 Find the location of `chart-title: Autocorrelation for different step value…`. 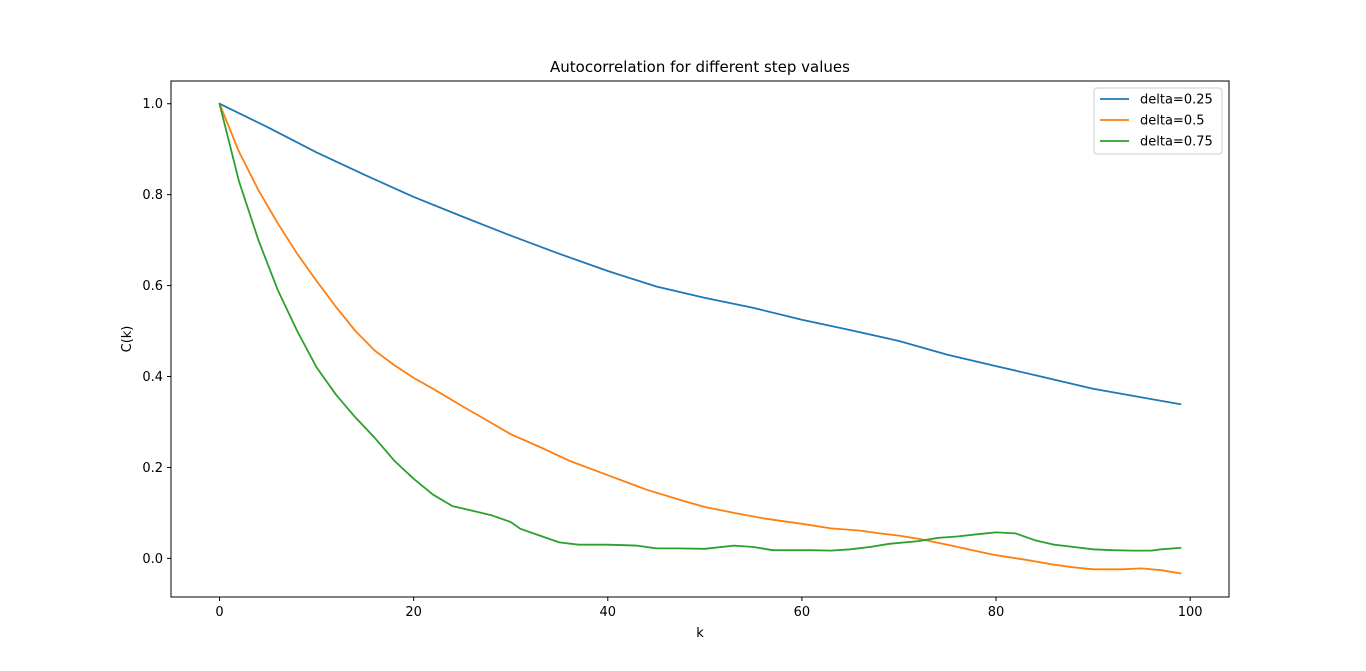

chart-title: Autocorrelation for different step value… is located at coordinates (700, 67).